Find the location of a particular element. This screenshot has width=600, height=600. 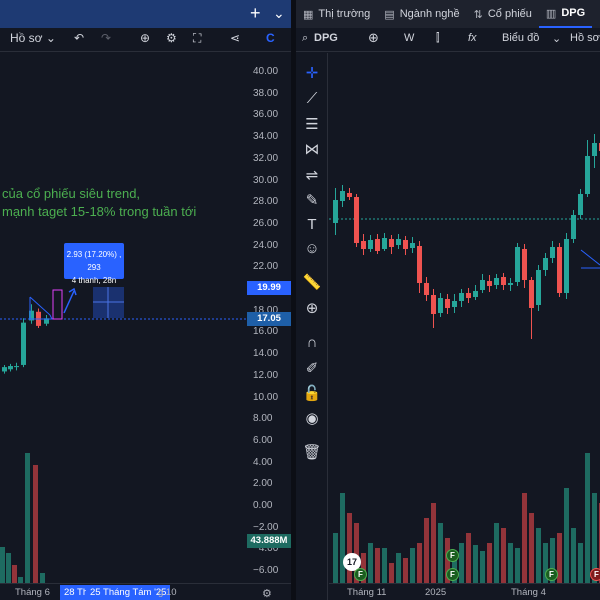

brush-icon: ✎ is located at coordinates (312, 200).